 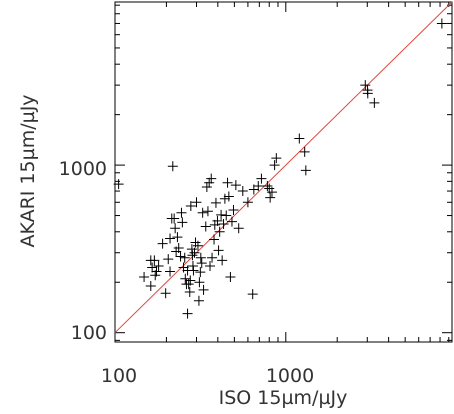 What do you see at coordinates (283, 398) in the screenshot?
I see `x-axis-label: ISO 15µm/µJy` at bounding box center [283, 398].